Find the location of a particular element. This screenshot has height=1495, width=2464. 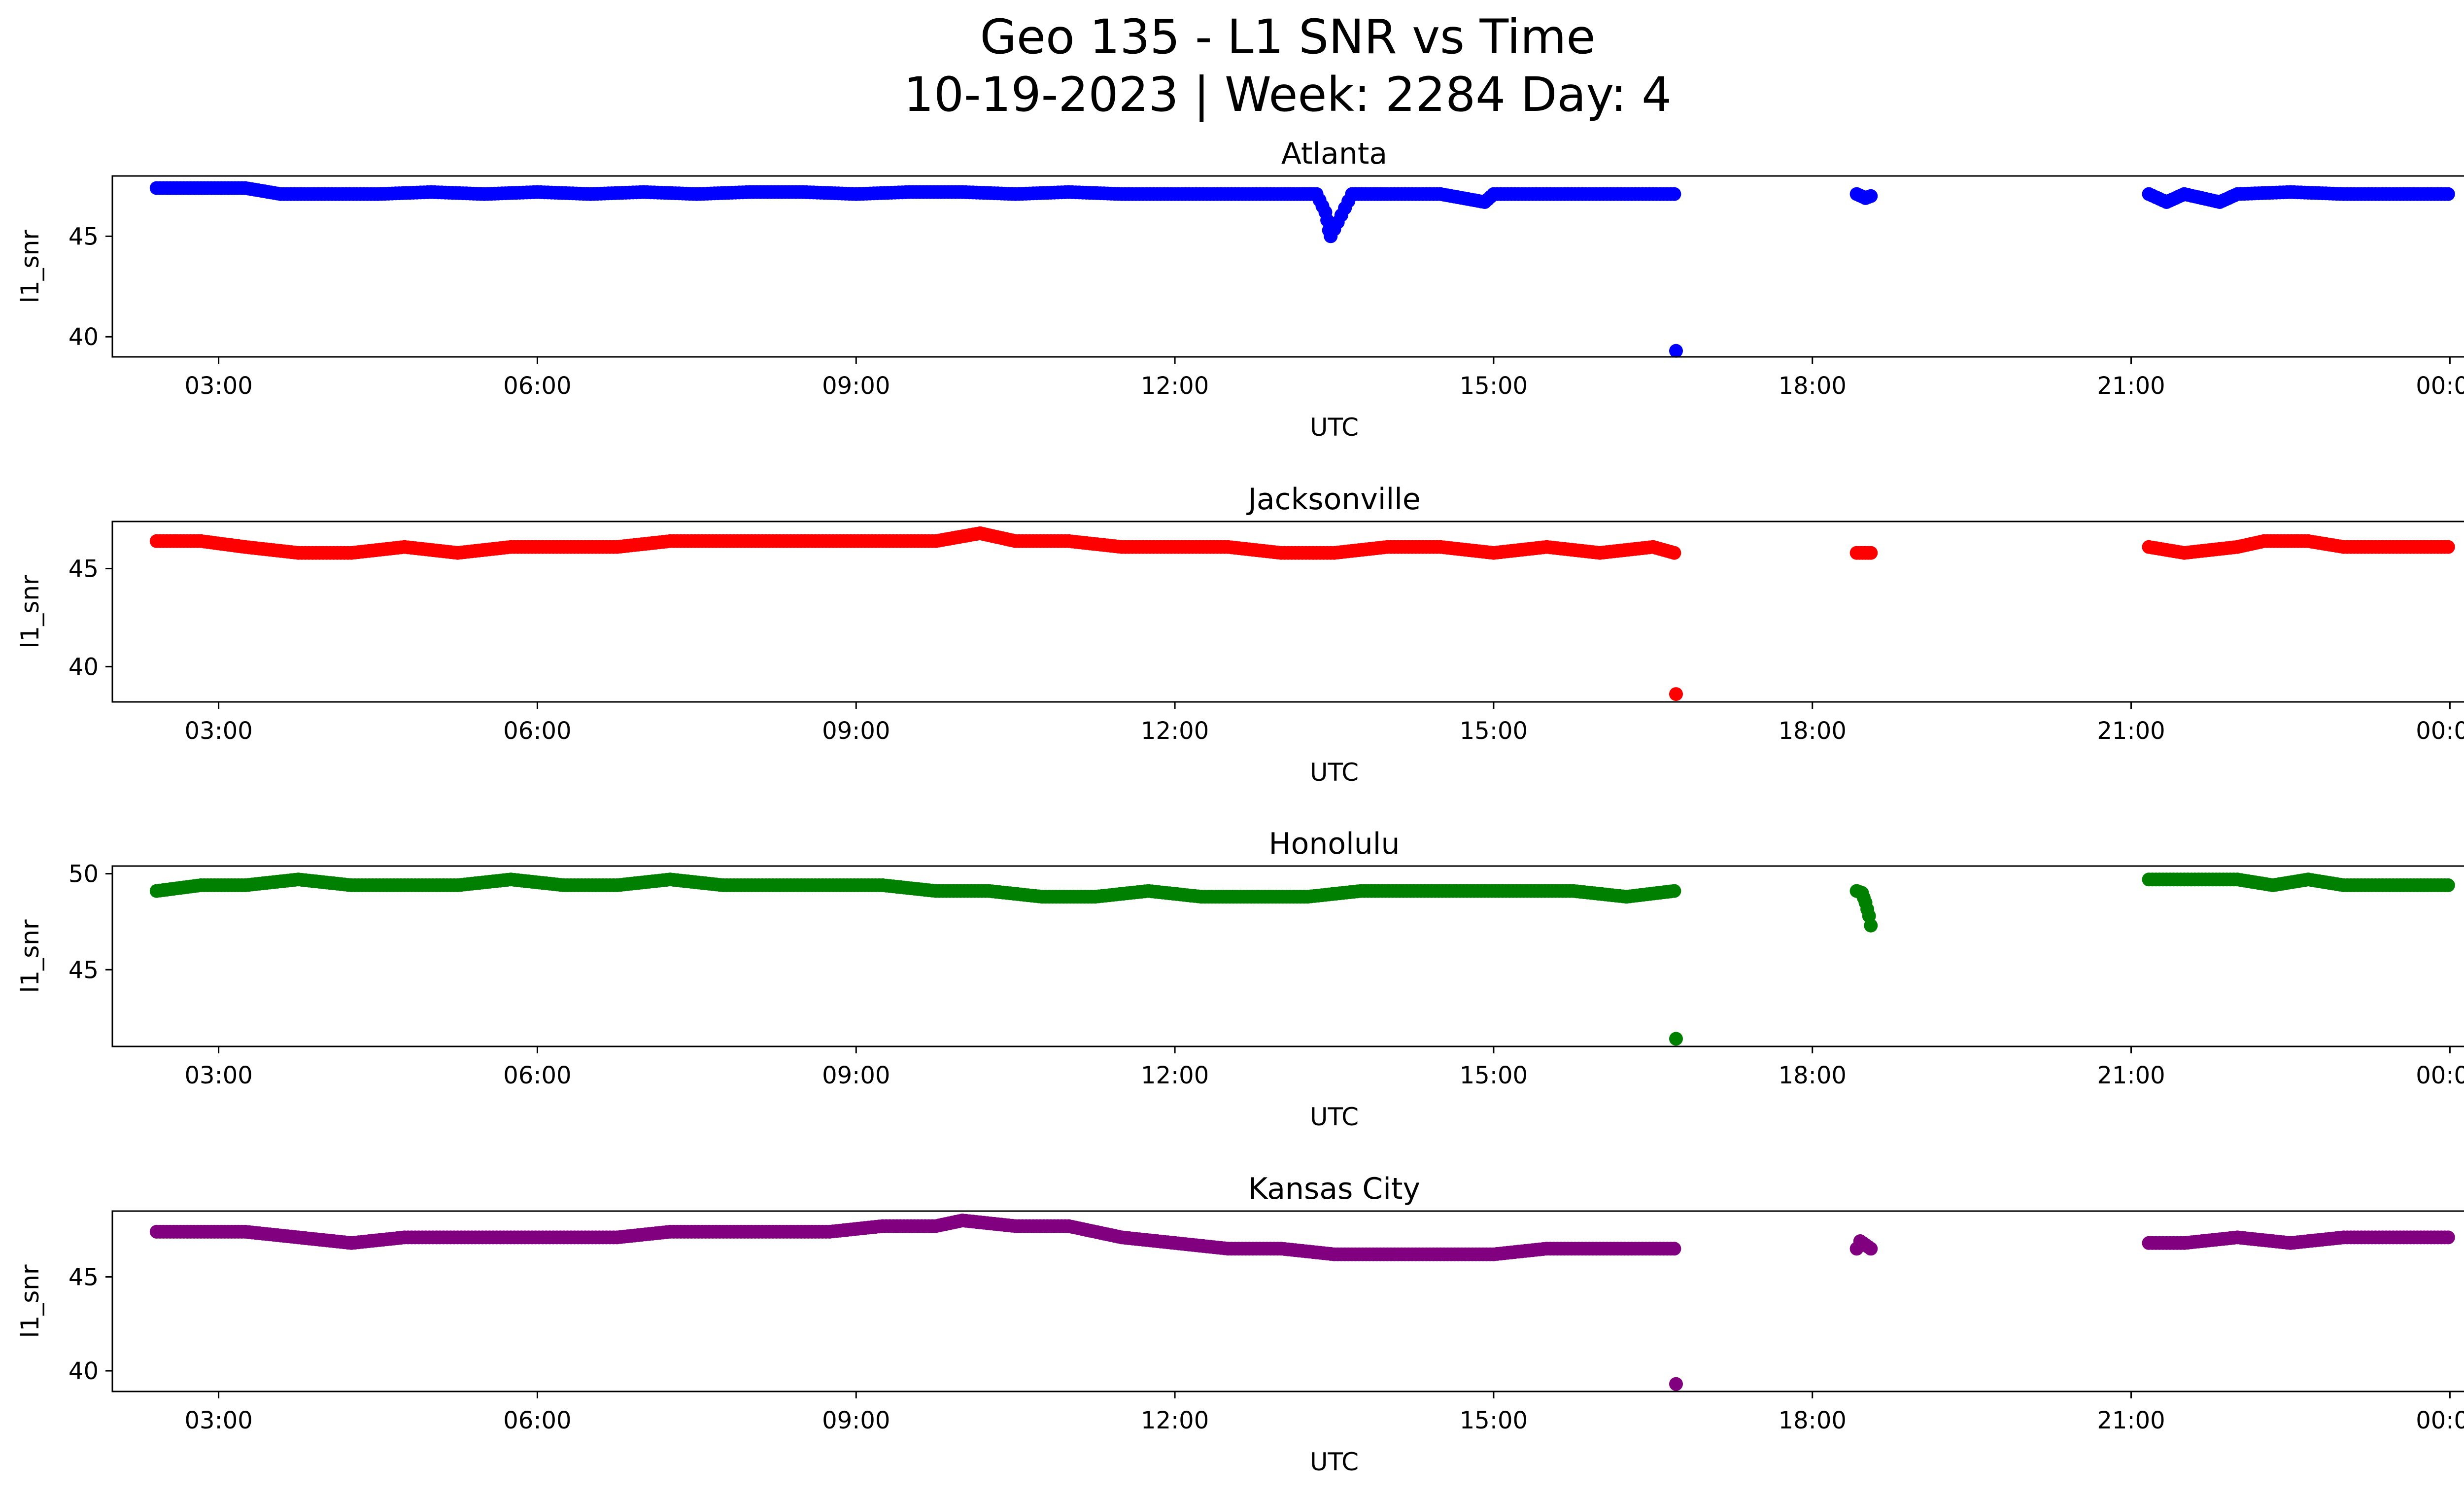

subplot-title: Honolulu is located at coordinates (1334, 844).